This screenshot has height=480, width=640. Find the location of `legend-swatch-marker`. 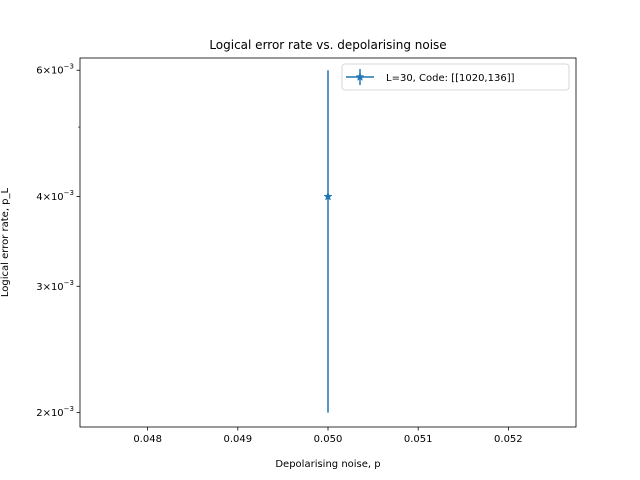

legend-swatch-marker is located at coordinates (360, 76).